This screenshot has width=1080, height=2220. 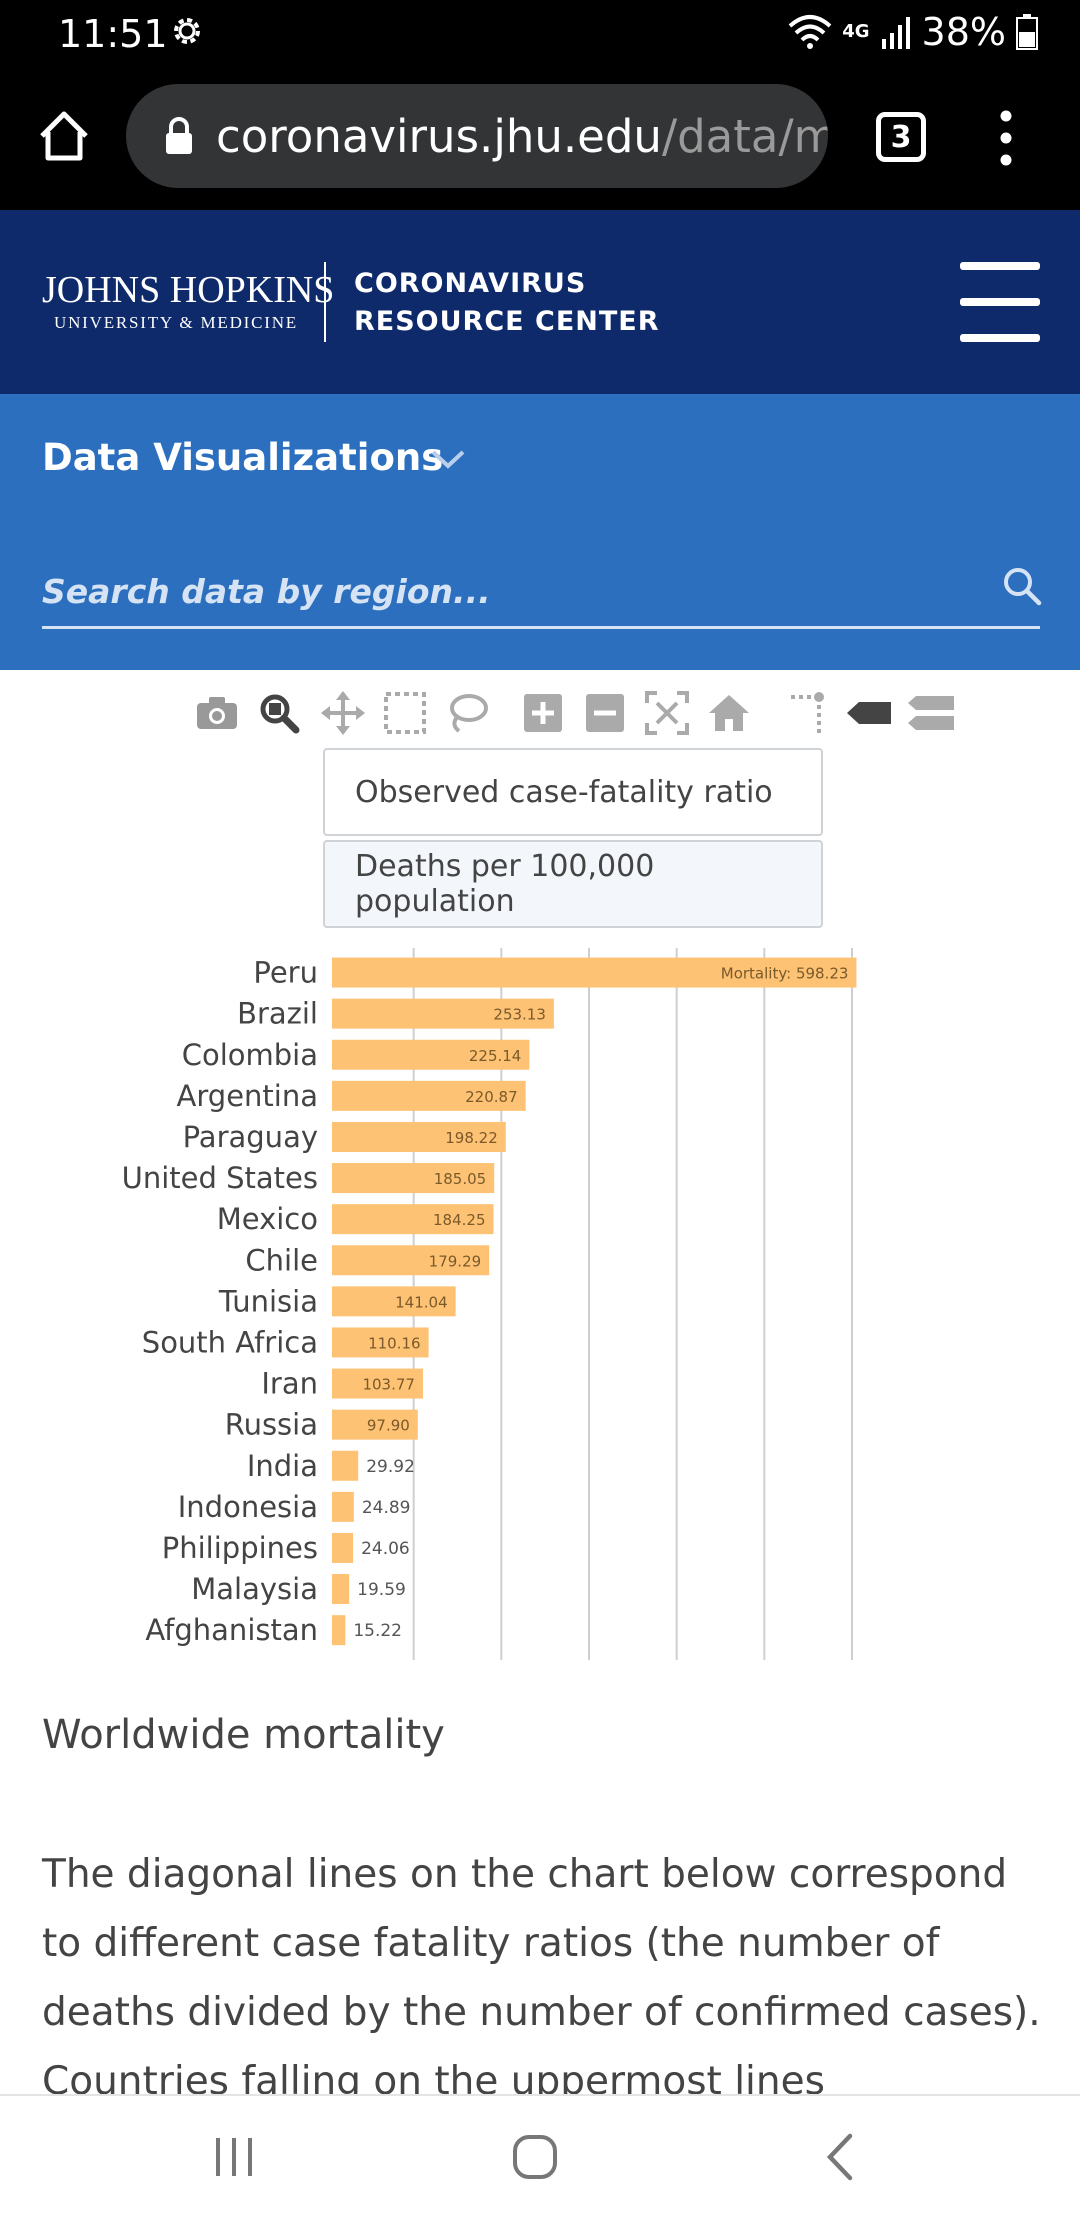 What do you see at coordinates (279, 713) in the screenshot?
I see `zoom-icon` at bounding box center [279, 713].